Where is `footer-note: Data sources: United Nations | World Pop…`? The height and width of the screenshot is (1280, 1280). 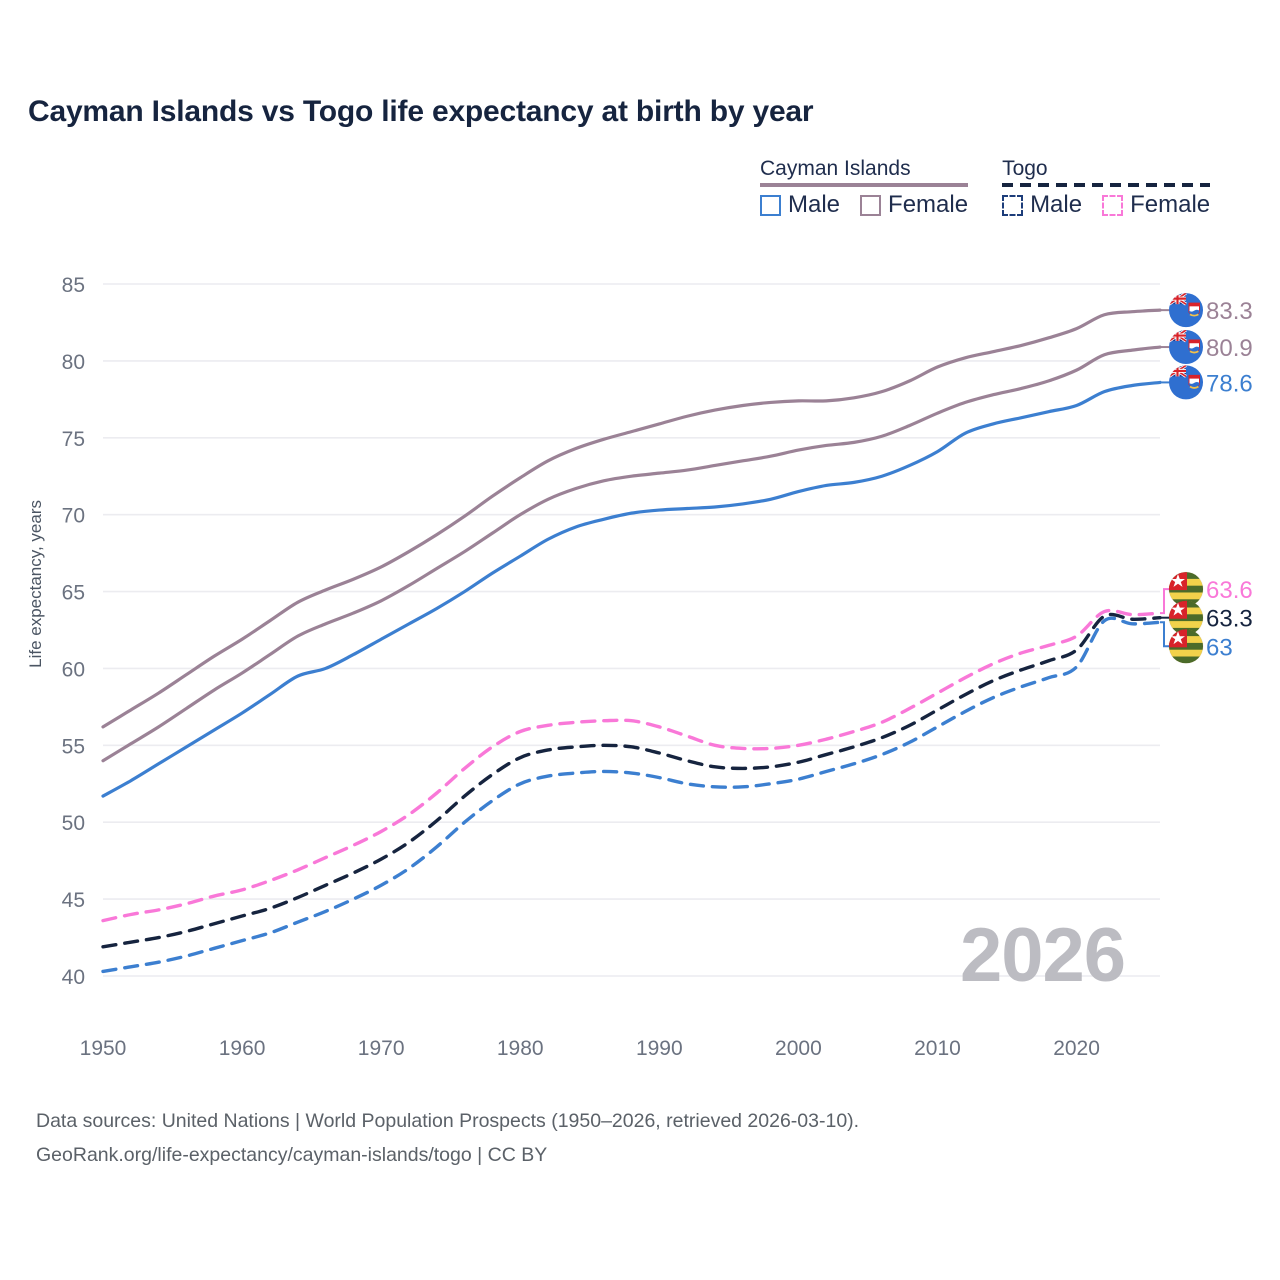
footer-note: Data sources: United Nations | World Pop… is located at coordinates (447, 1138).